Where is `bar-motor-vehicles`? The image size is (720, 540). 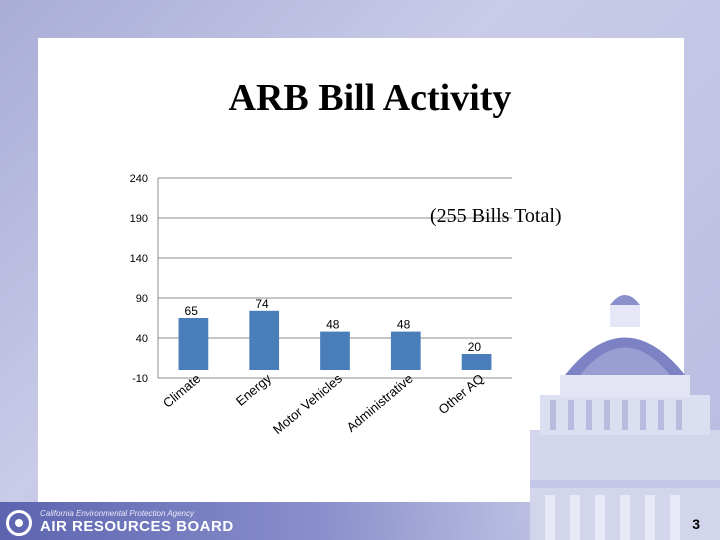 bar-motor-vehicles is located at coordinates (335, 350).